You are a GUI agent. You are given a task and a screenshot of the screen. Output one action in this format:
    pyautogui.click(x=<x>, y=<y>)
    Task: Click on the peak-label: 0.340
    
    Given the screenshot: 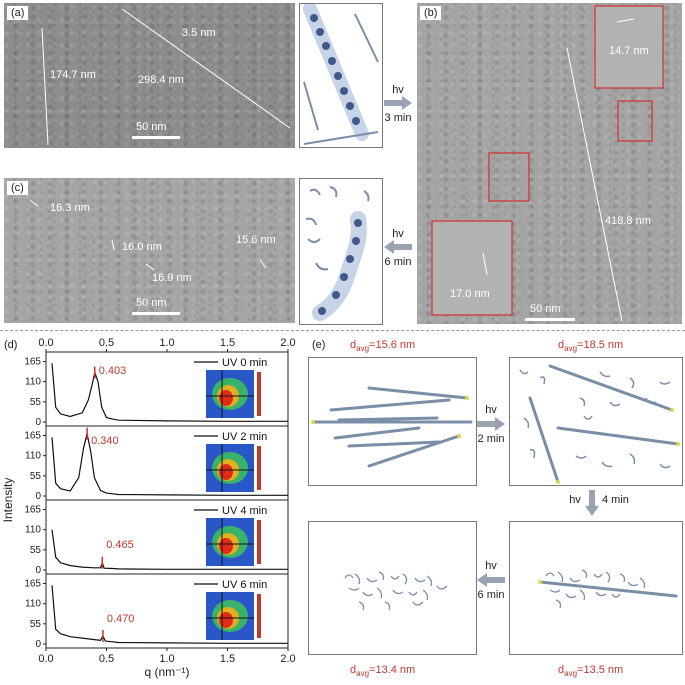 What is the action you would take?
    pyautogui.click(x=105, y=441)
    